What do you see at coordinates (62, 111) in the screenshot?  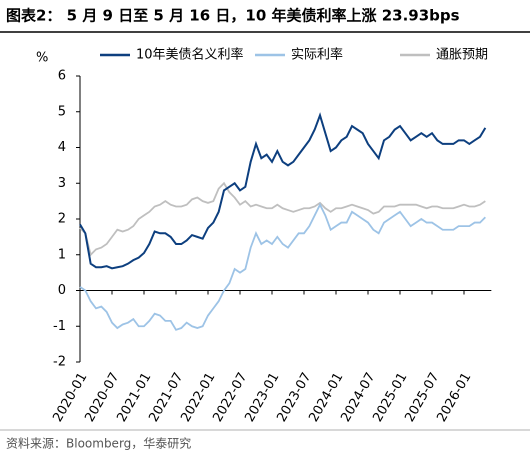 I see `y-tick-label: 5` at bounding box center [62, 111].